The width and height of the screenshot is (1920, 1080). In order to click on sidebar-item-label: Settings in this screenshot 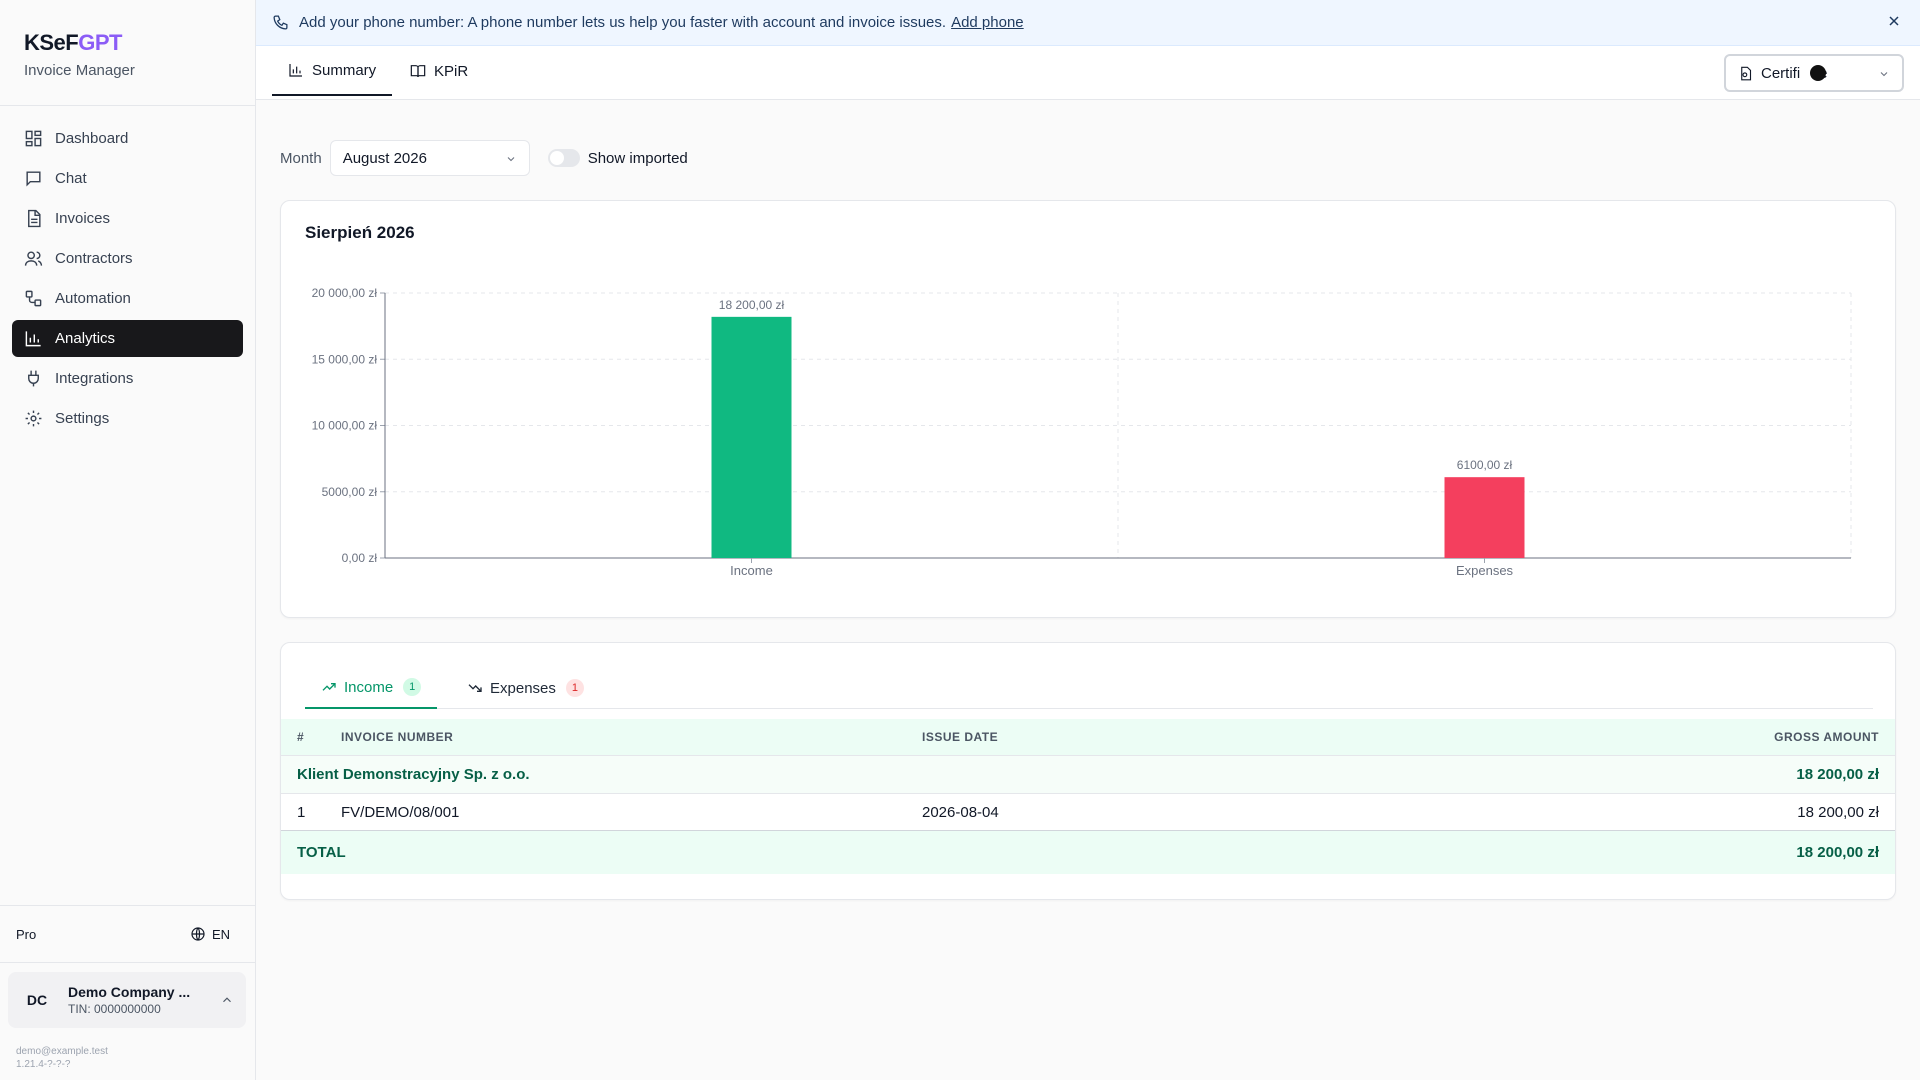, I will do `click(82, 418)`.